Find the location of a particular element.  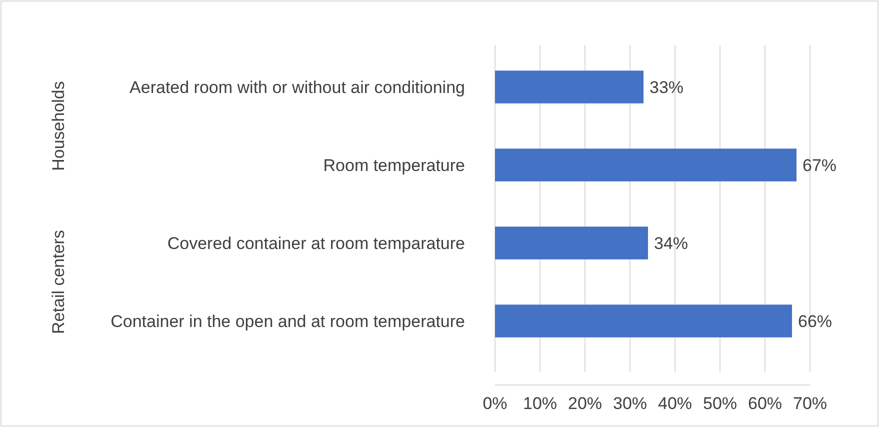

x-tick-label: 50% is located at coordinates (720, 404).